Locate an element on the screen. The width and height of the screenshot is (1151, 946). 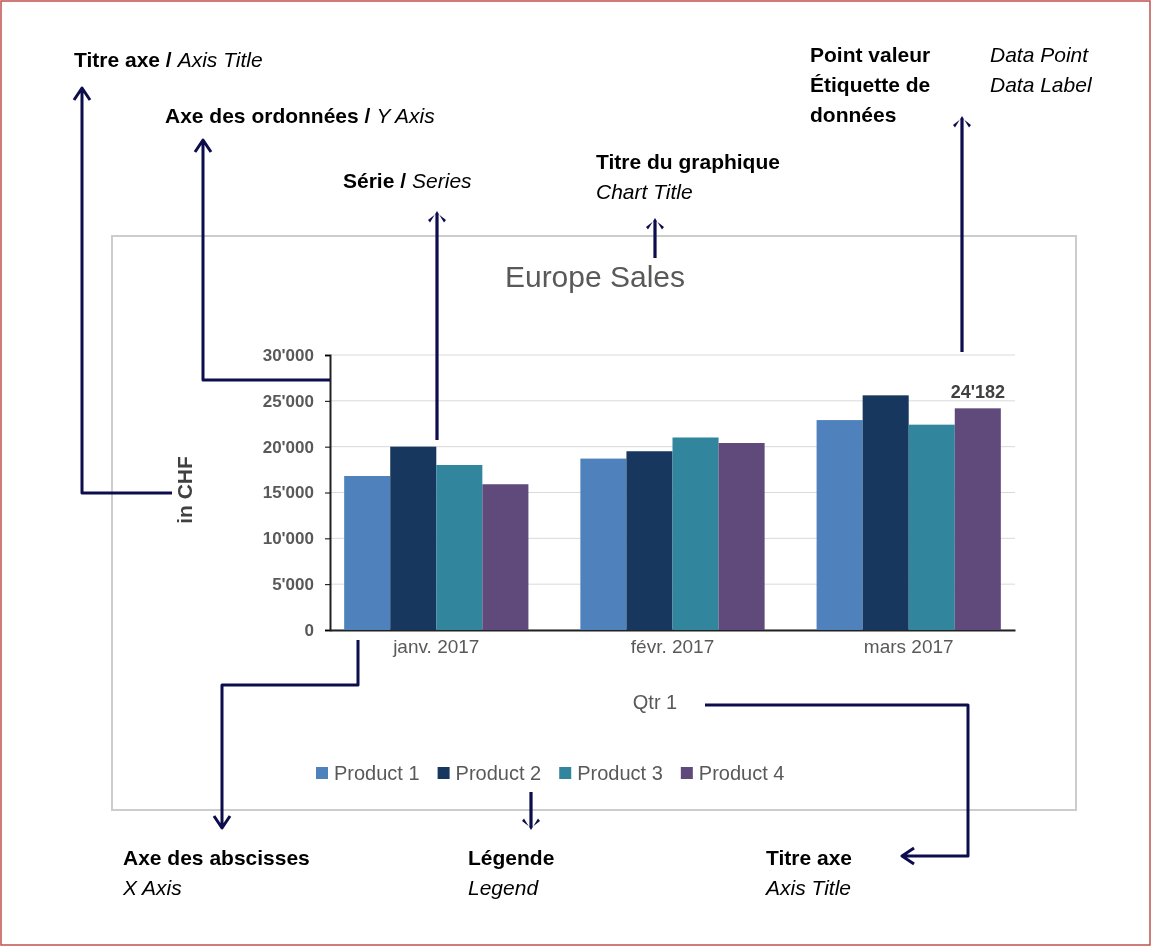
text: Y Axis is located at coordinates (406, 115).